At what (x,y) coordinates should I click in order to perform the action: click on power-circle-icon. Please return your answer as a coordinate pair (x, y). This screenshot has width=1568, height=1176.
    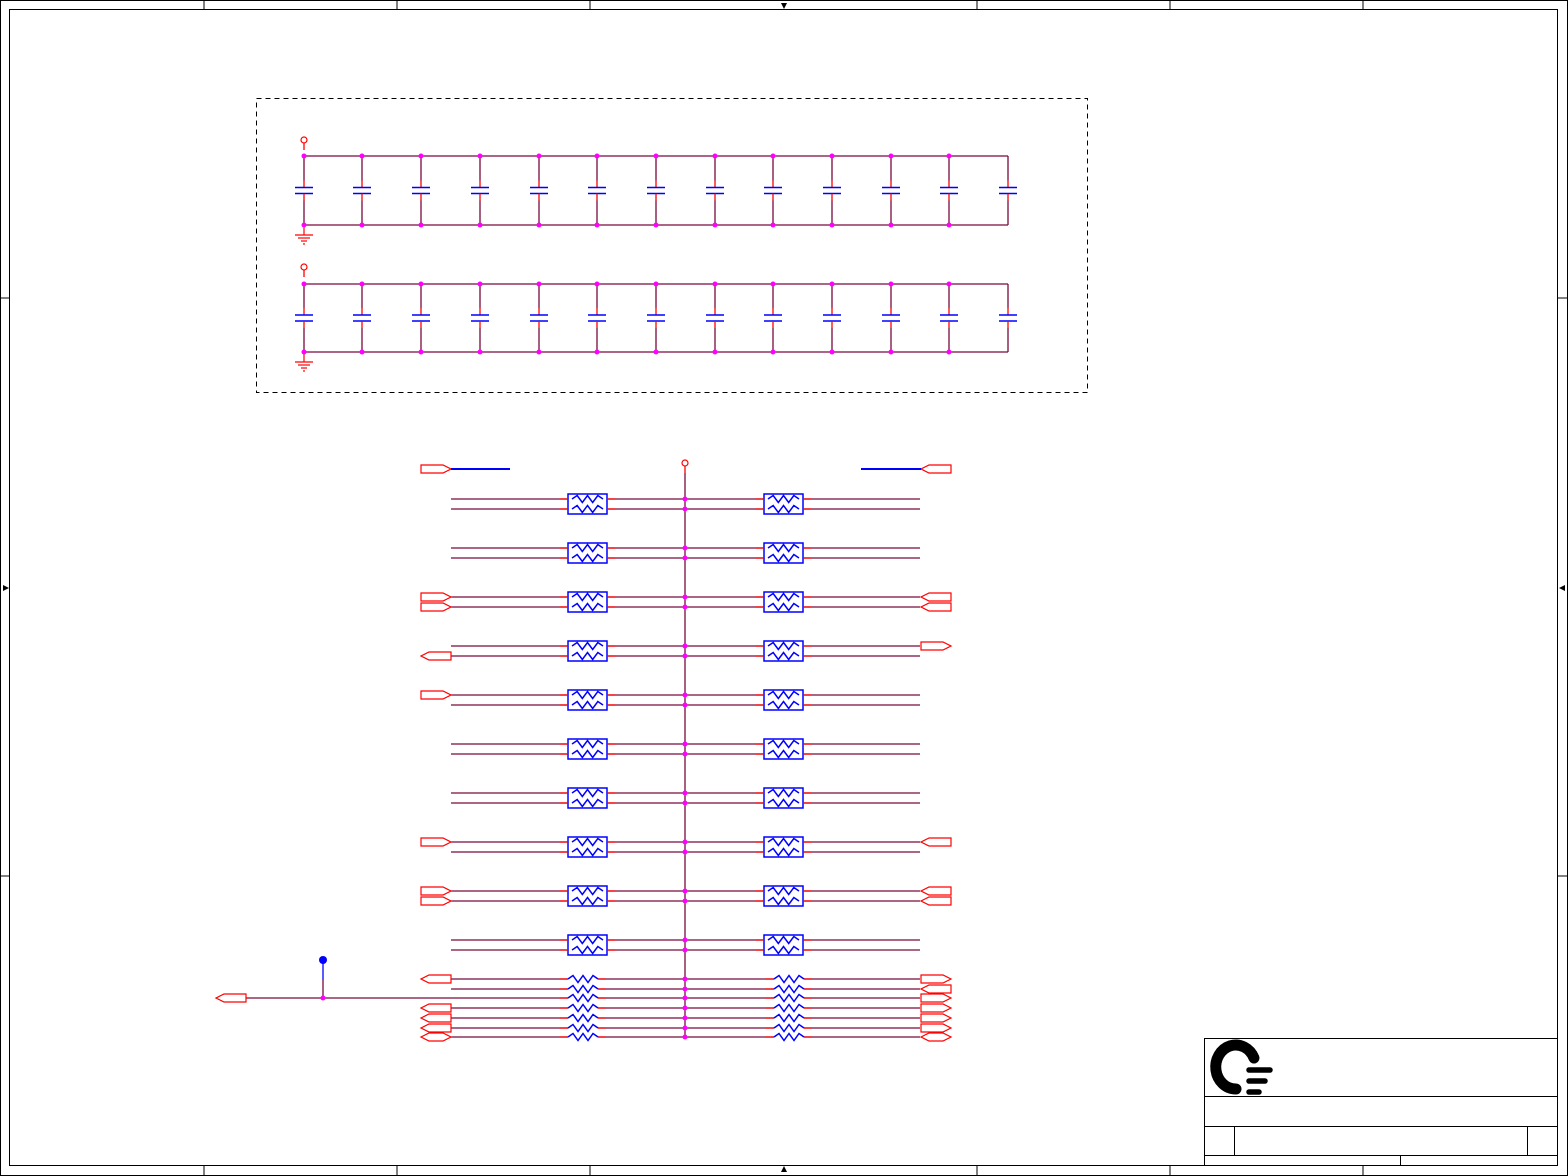
    Looking at the image, I should click on (304, 267).